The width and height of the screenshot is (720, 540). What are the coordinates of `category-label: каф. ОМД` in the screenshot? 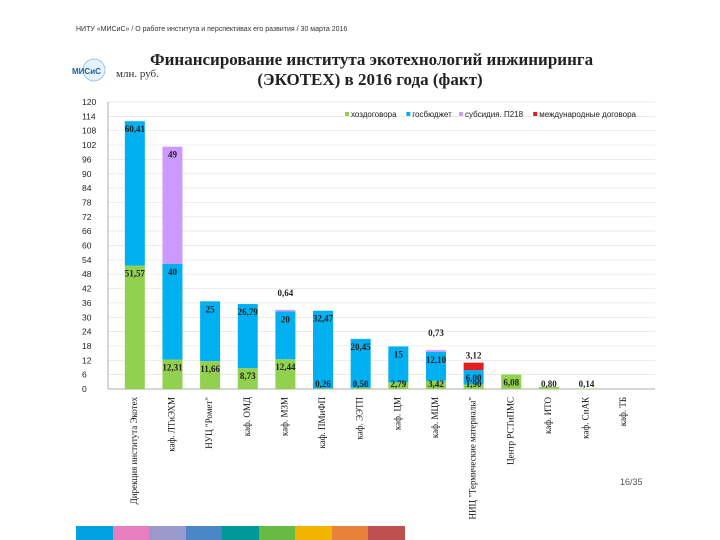 It's located at (247, 416).